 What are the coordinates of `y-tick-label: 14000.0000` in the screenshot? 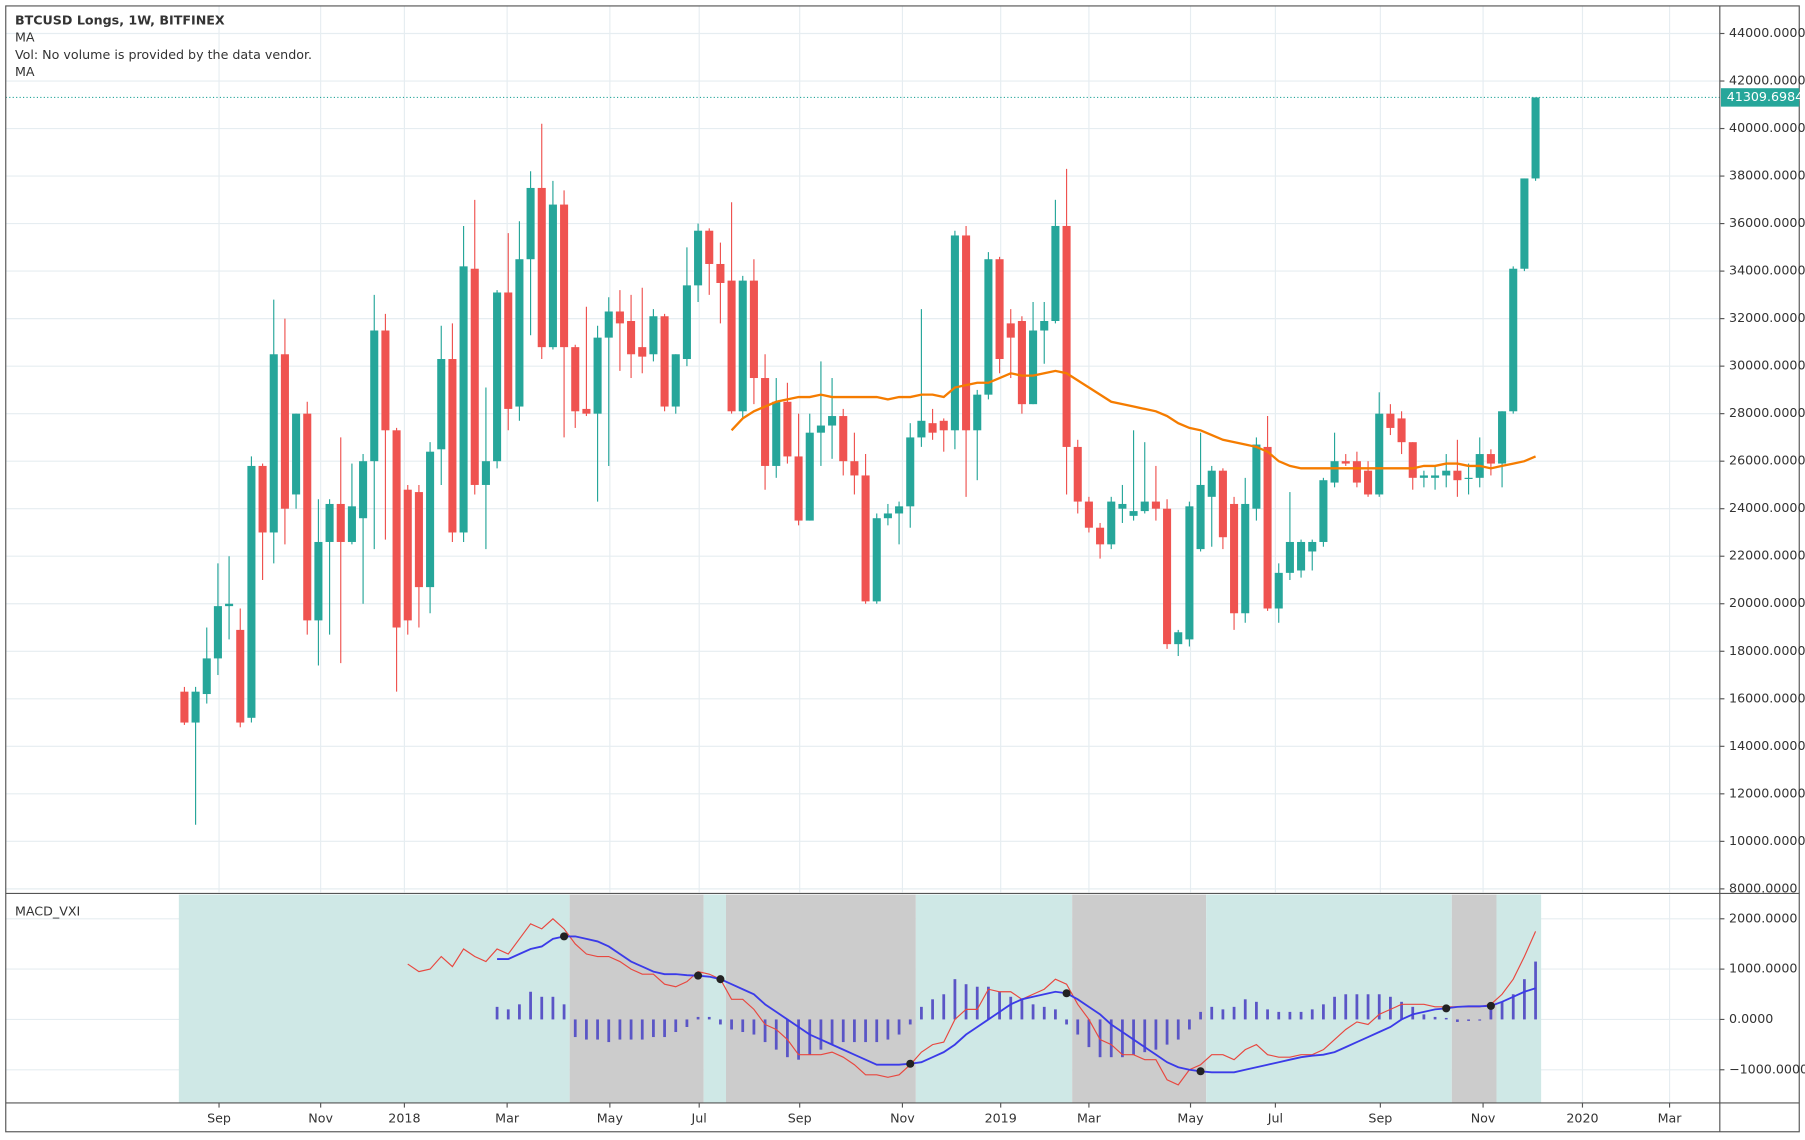 It's located at (1767, 745).